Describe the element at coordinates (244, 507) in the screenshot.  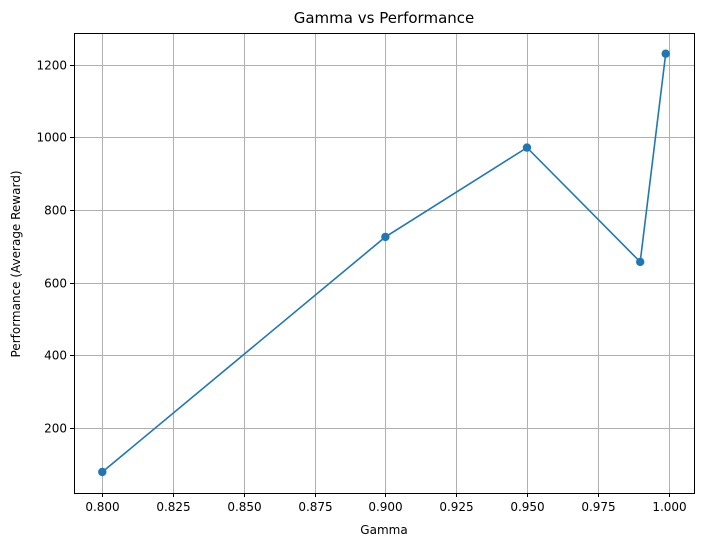
I see `x-tick-label: 0.850` at that location.